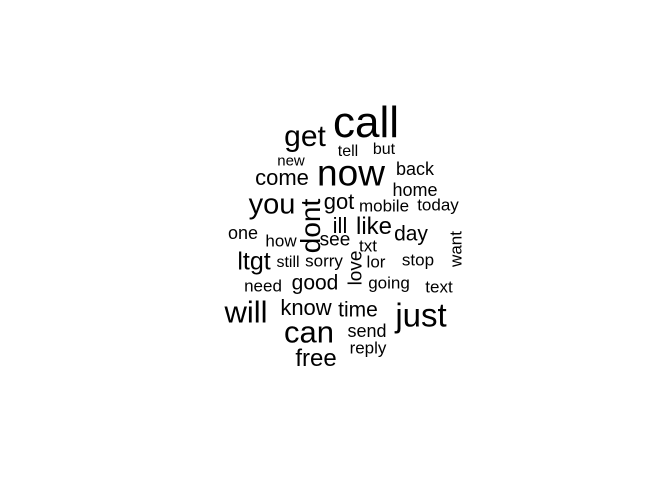 The width and height of the screenshot is (672, 480). I want to click on word-home: home, so click(415, 190).